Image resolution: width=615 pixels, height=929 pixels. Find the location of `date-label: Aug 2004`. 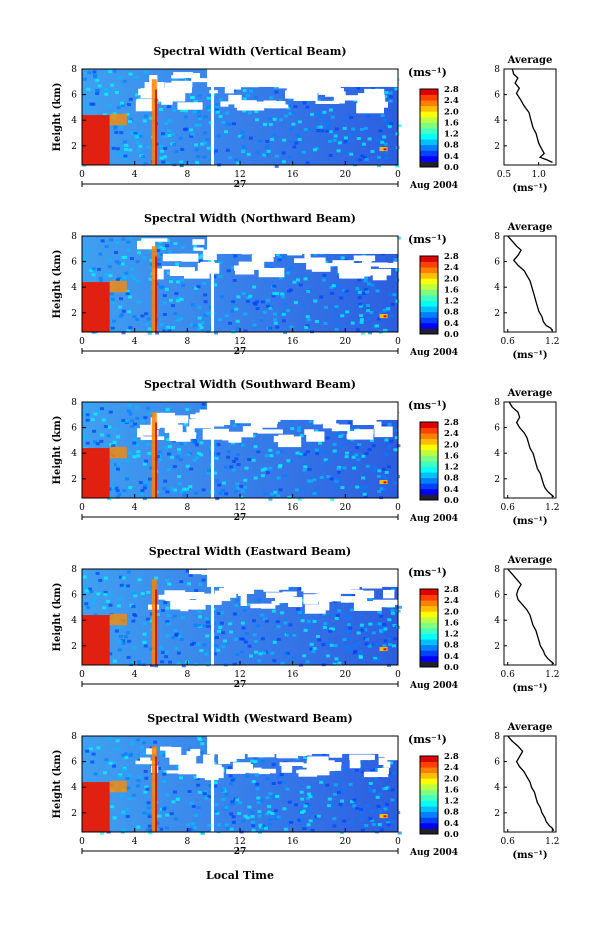

date-label: Aug 2004 is located at coordinates (433, 186).